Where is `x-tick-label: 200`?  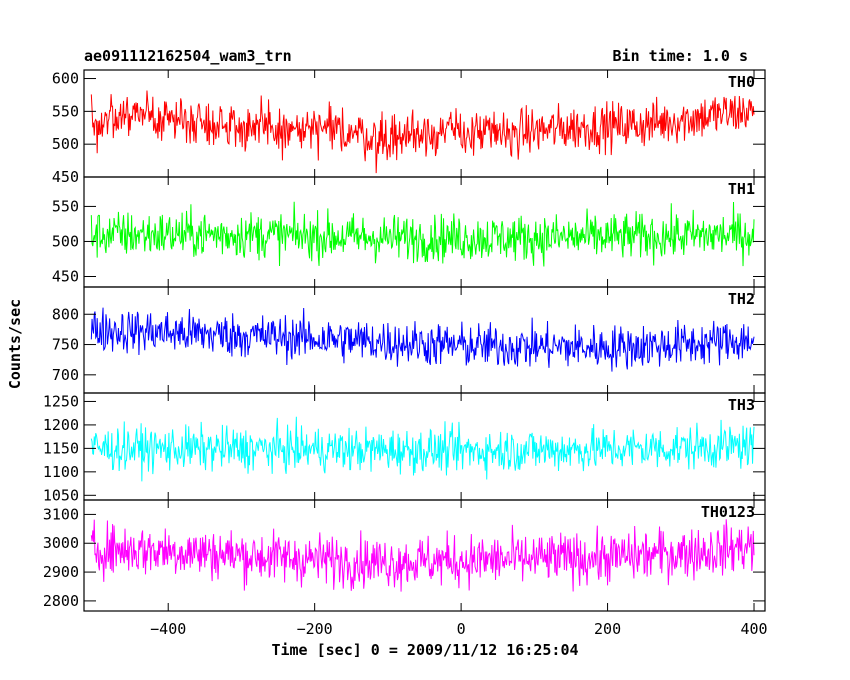
x-tick-label: 200 is located at coordinates (607, 629).